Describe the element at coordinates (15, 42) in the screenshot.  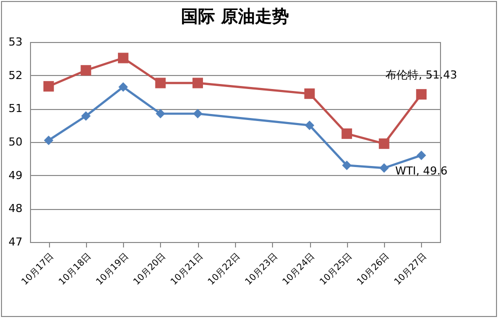
I see `y-tick-label: 53` at that location.